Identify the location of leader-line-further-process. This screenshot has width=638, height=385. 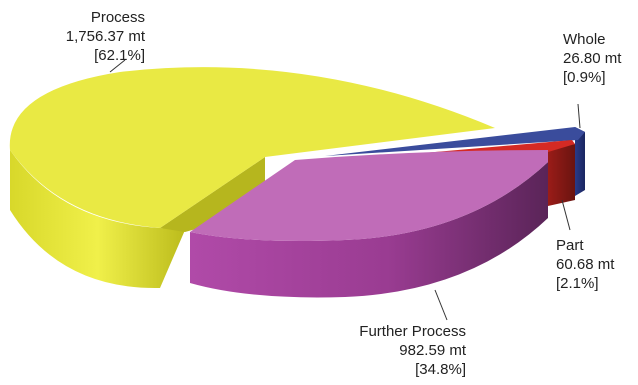
(441, 305).